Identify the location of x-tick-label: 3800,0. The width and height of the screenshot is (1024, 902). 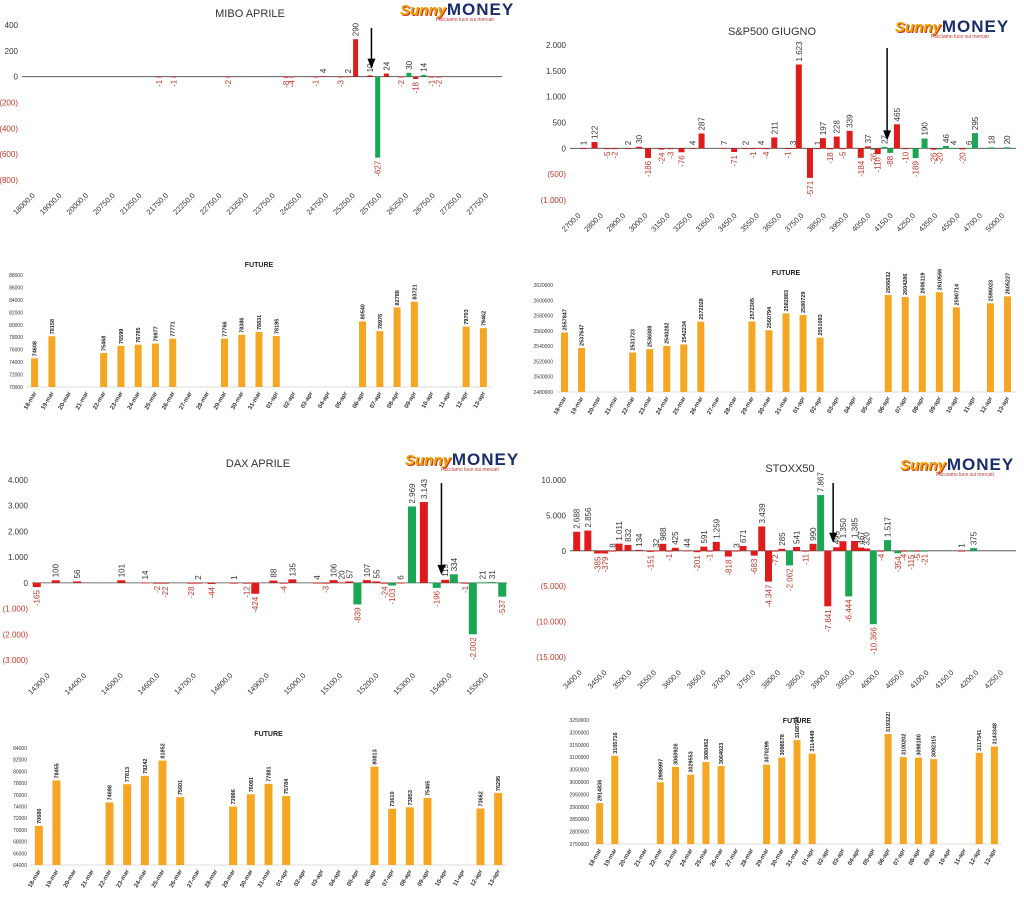
(770, 679).